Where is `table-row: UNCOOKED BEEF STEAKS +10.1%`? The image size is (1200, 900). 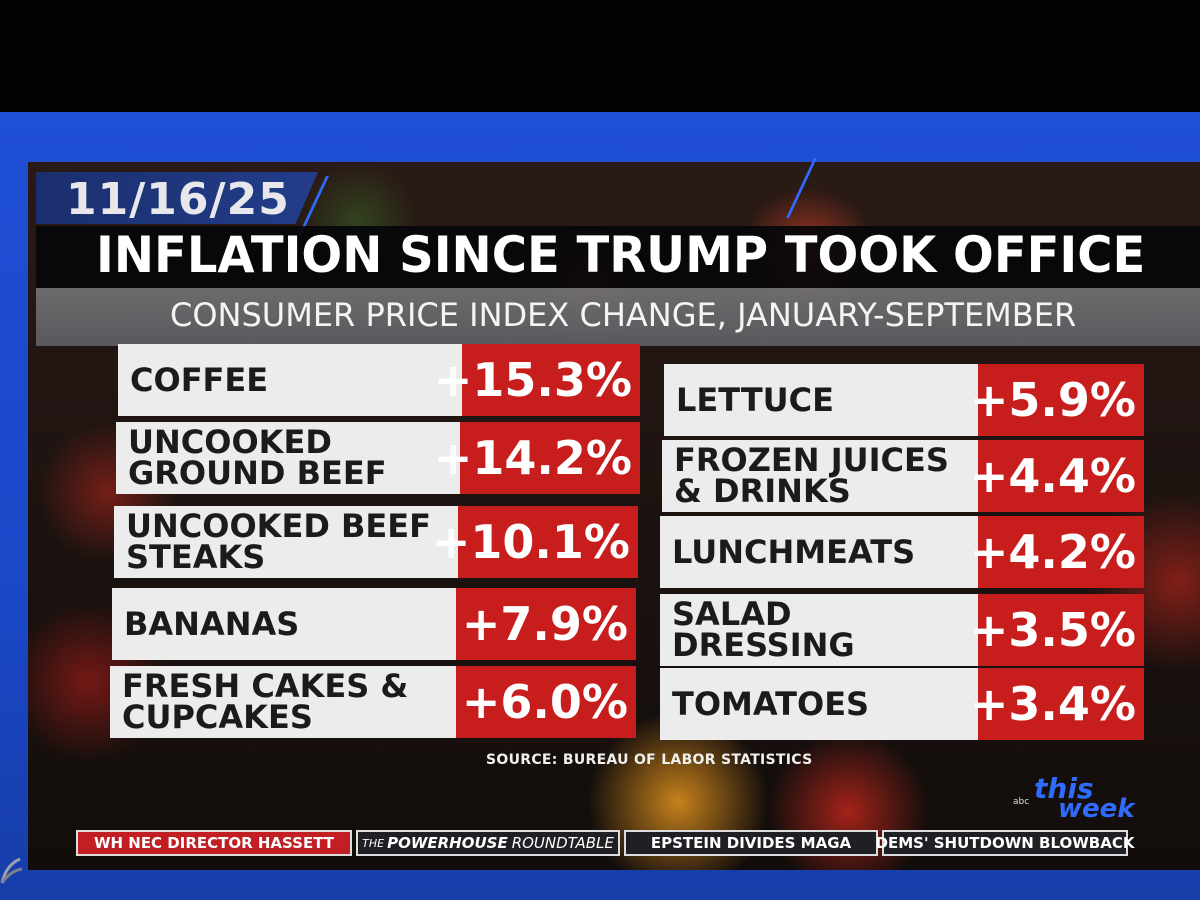 table-row: UNCOOKED BEEF STEAKS +10.1% is located at coordinates (376, 542).